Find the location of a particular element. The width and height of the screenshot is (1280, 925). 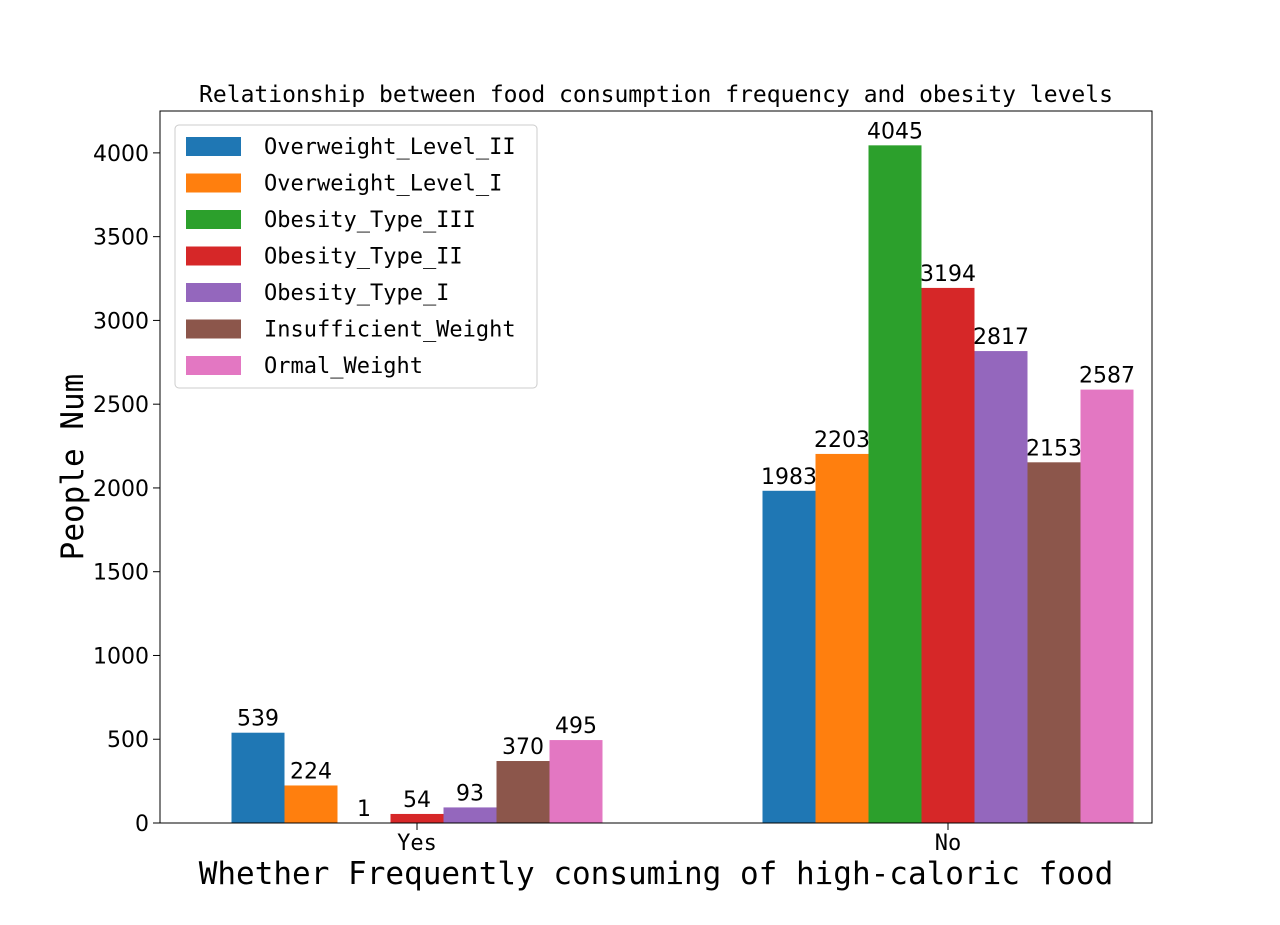

y-axis: 0 500 1000 1500 2000 2500 3000 3500 4000 is located at coordinates (126, 489).